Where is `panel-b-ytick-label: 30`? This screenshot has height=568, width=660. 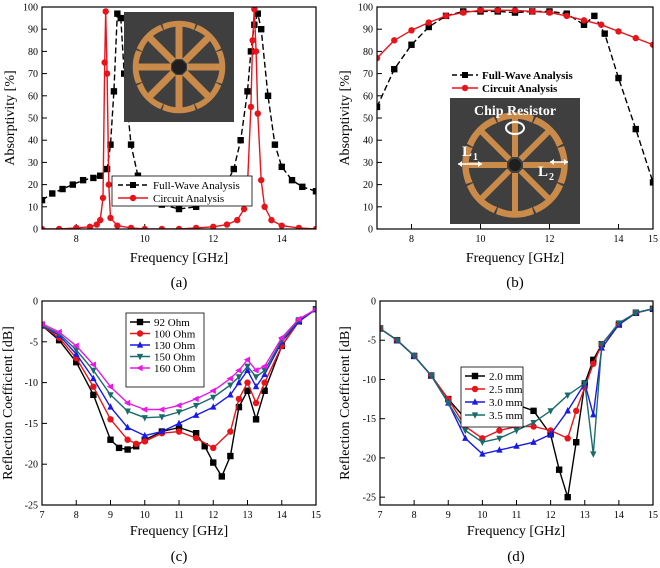 panel-b-ytick-label: 30 is located at coordinates (368, 163).